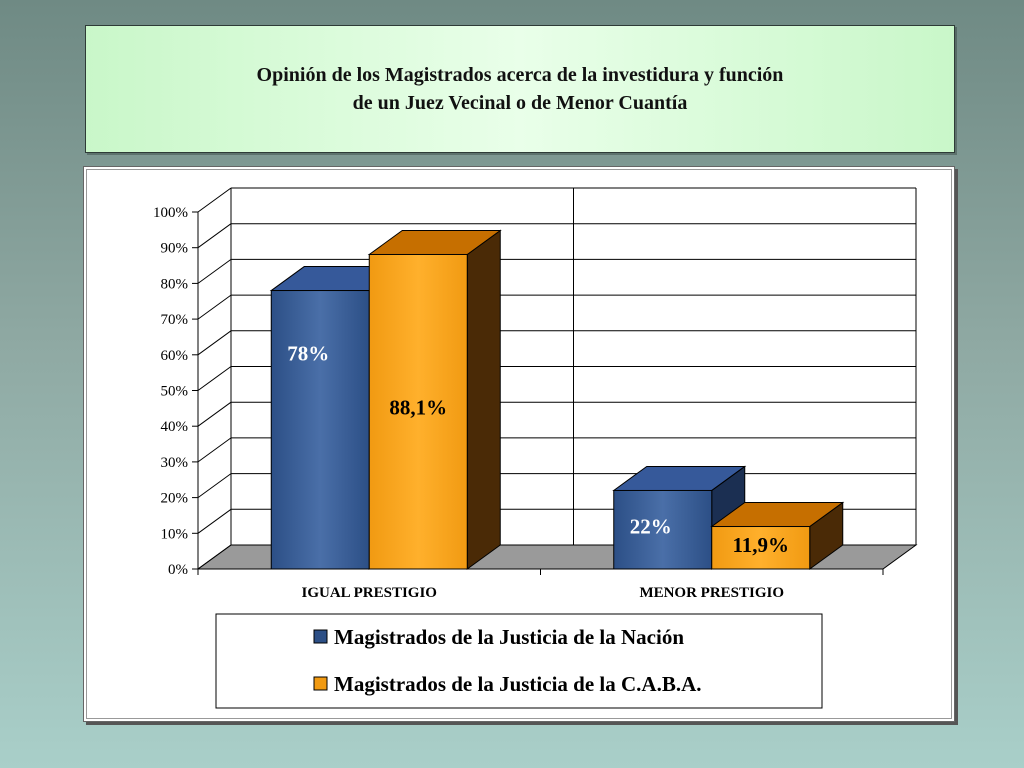  Describe the element at coordinates (308, 354) in the screenshot. I see `data-label: 78%` at that location.